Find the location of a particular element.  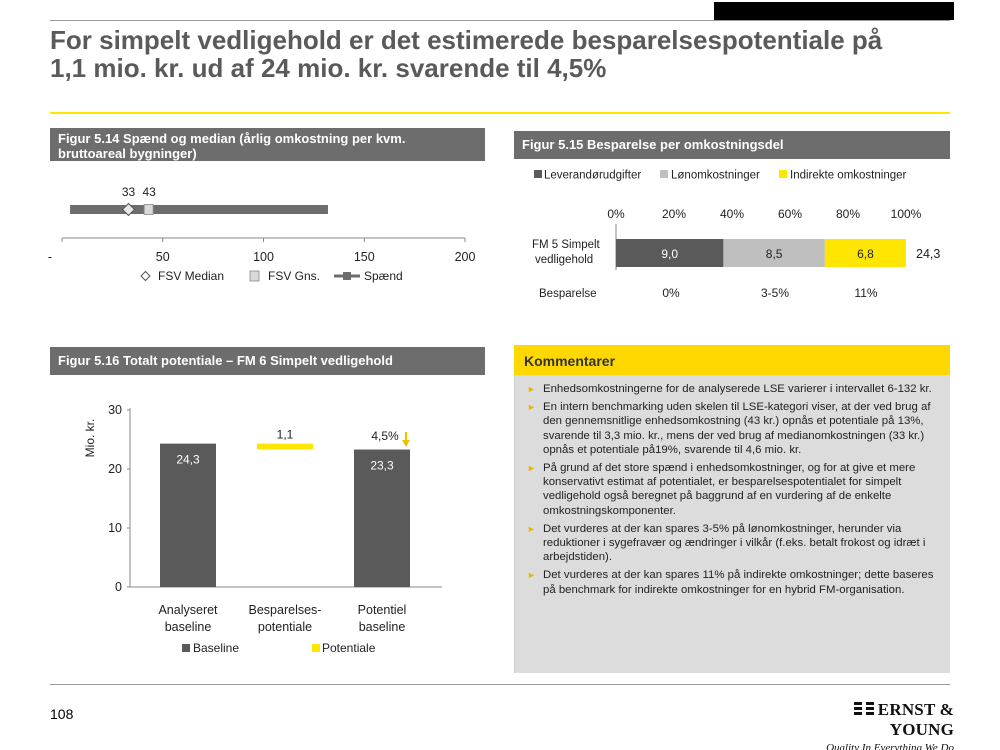

legend-baseline-label: Baseline is located at coordinates (216, 648).